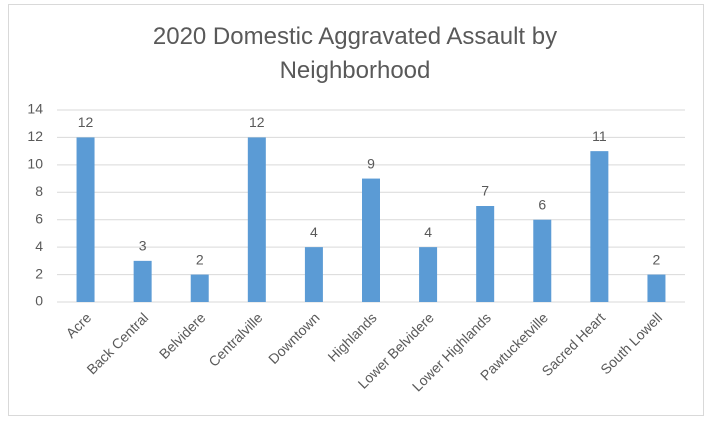  I want to click on y-tick-label: 12, so click(35, 136).